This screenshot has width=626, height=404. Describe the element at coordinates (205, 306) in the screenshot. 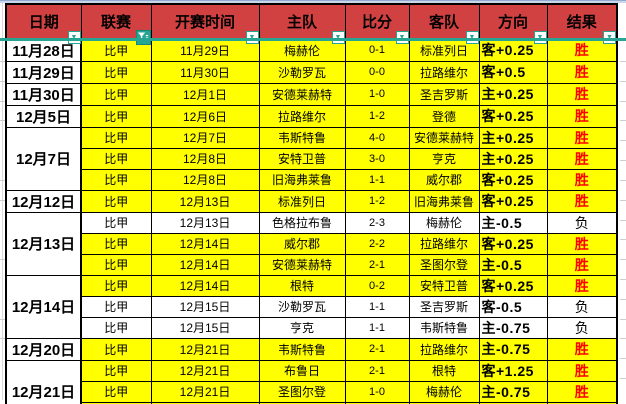

I see `kickoff-cell: 12月15日` at that location.